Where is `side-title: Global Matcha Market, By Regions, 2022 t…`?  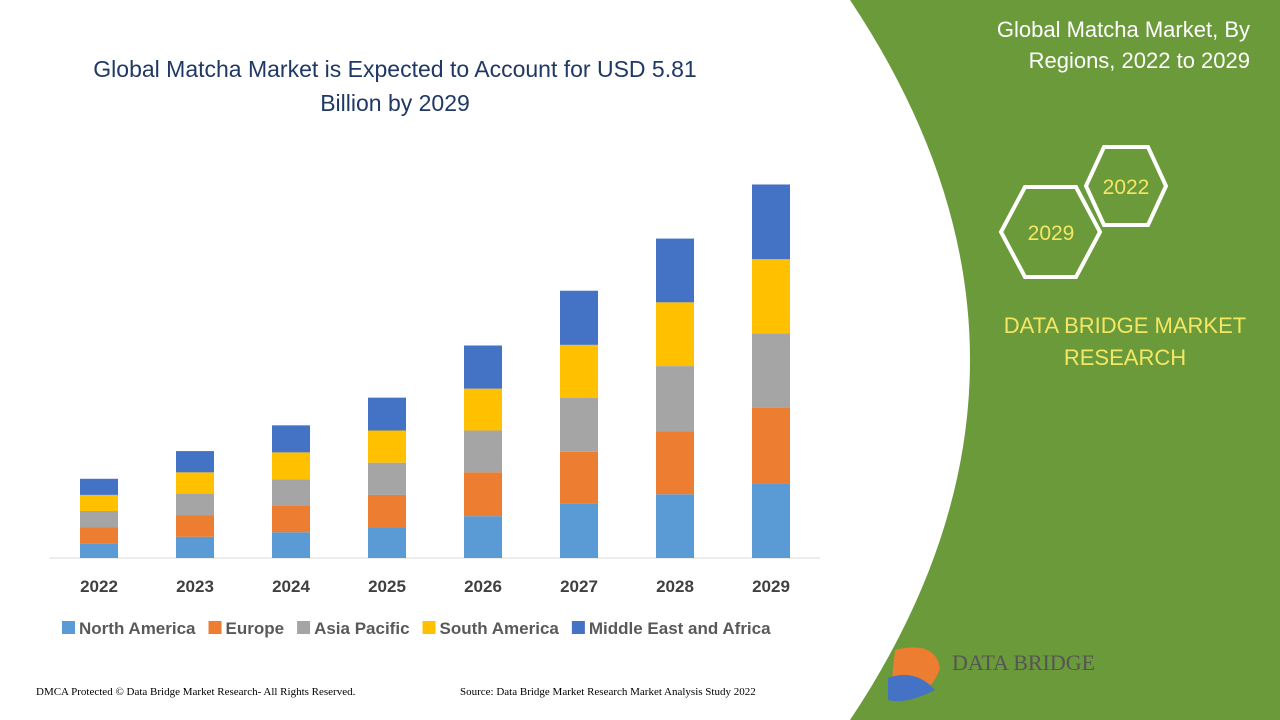
side-title: Global Matcha Market, By Regions, 2022 t… is located at coordinates (1123, 45).